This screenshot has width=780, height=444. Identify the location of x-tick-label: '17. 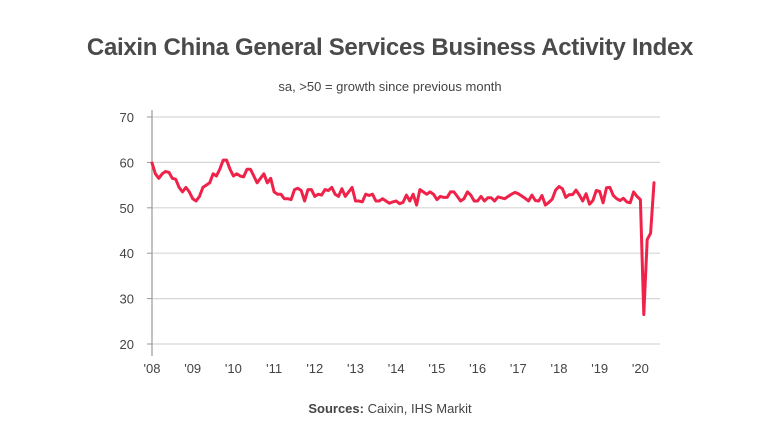
(518, 368).